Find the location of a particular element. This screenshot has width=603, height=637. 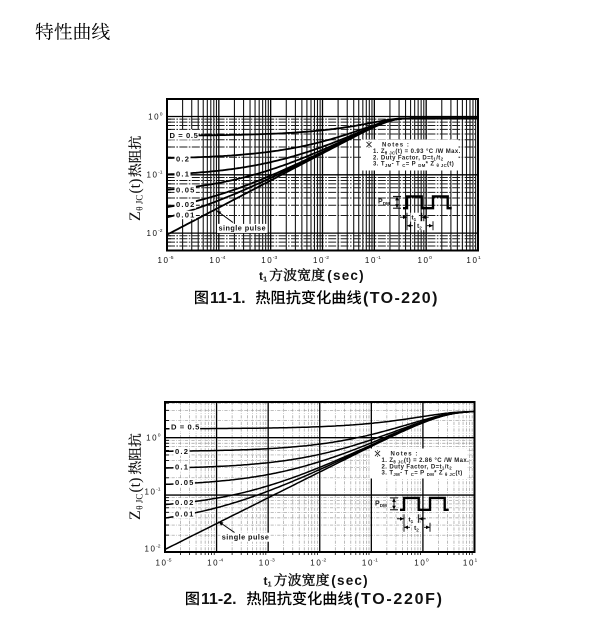

svg-text: D = 0.5 is located at coordinates (184, 135).